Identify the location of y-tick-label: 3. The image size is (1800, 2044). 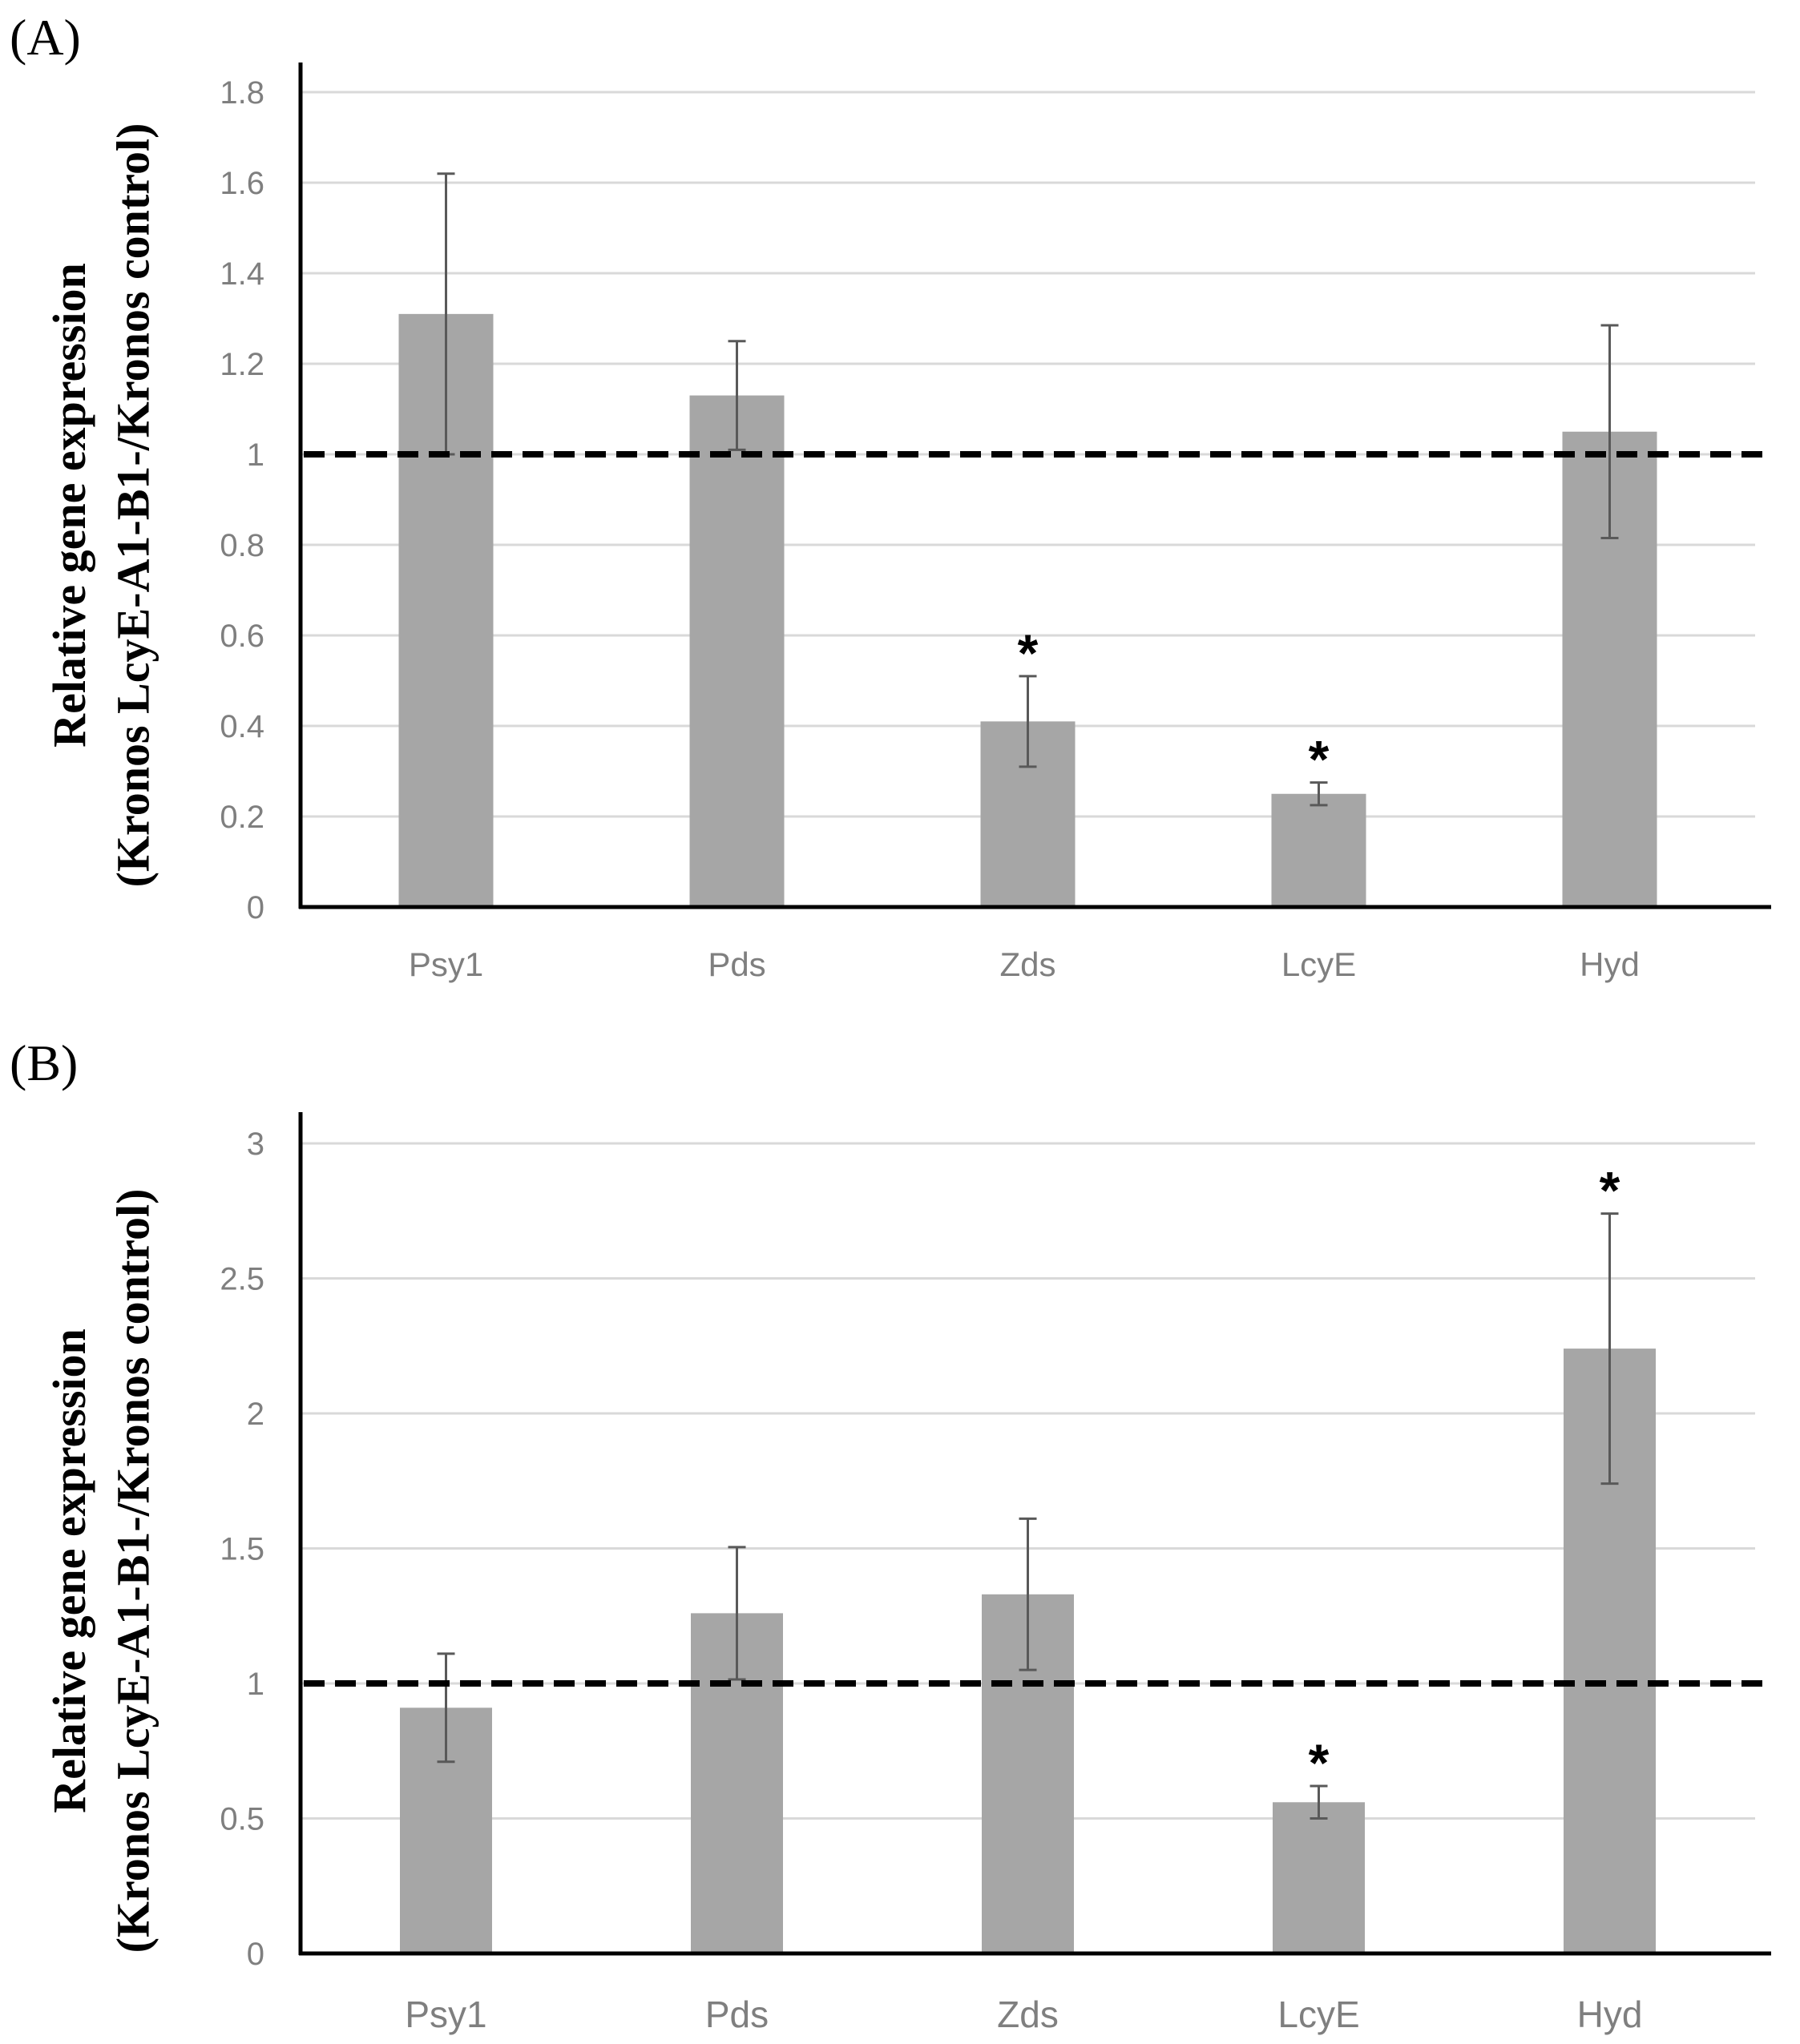
(256, 1144).